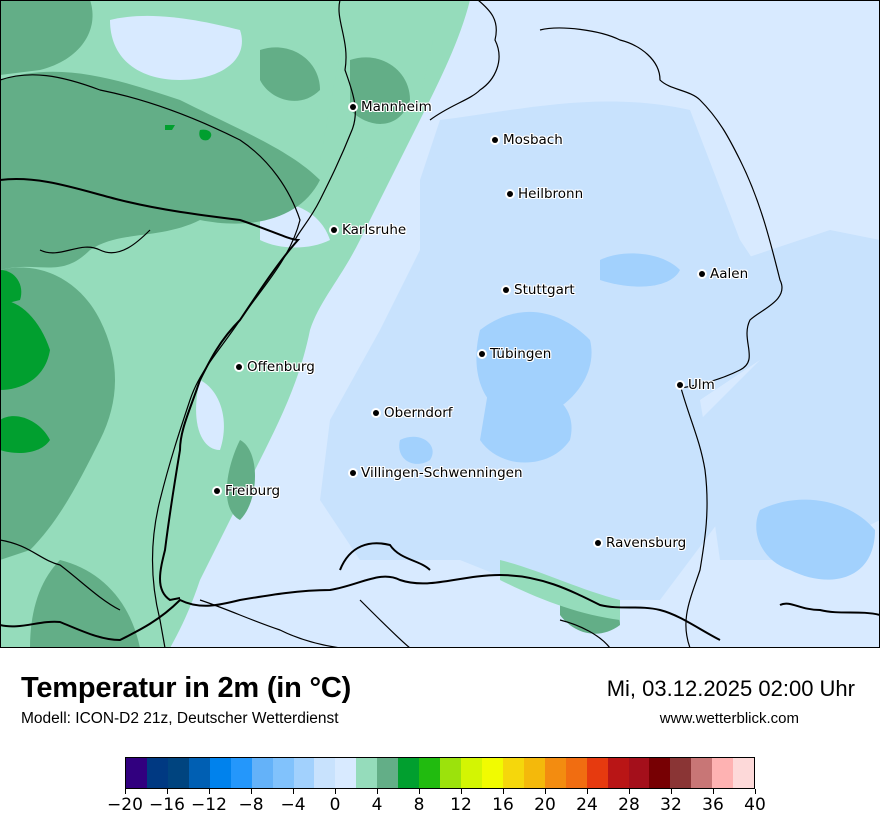  Describe the element at coordinates (551, 194) in the screenshot. I see `city-label: Heilbronn` at that location.